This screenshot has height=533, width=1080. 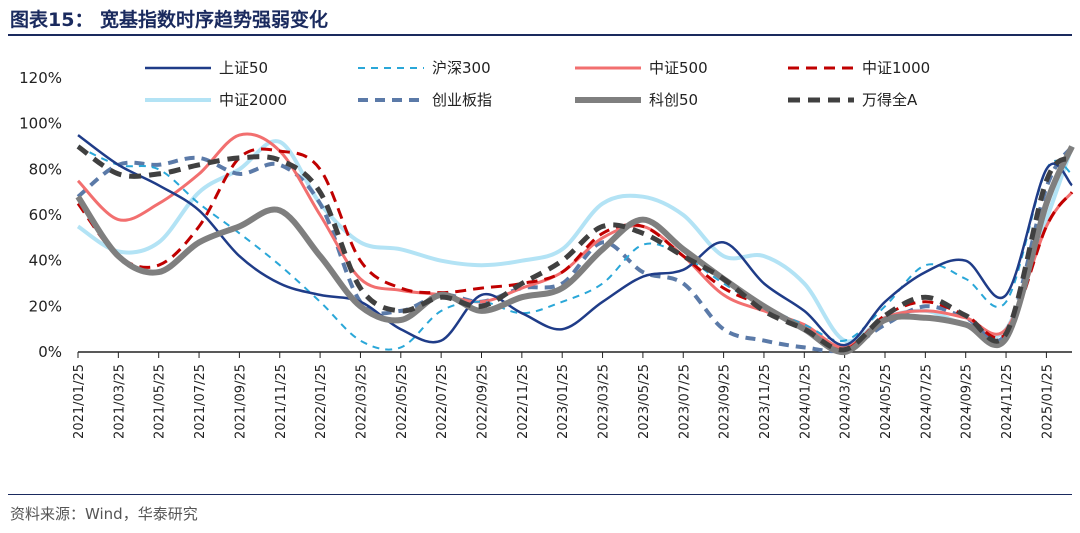 I want to click on legend-label-7: 万得全A, so click(x=890, y=100).